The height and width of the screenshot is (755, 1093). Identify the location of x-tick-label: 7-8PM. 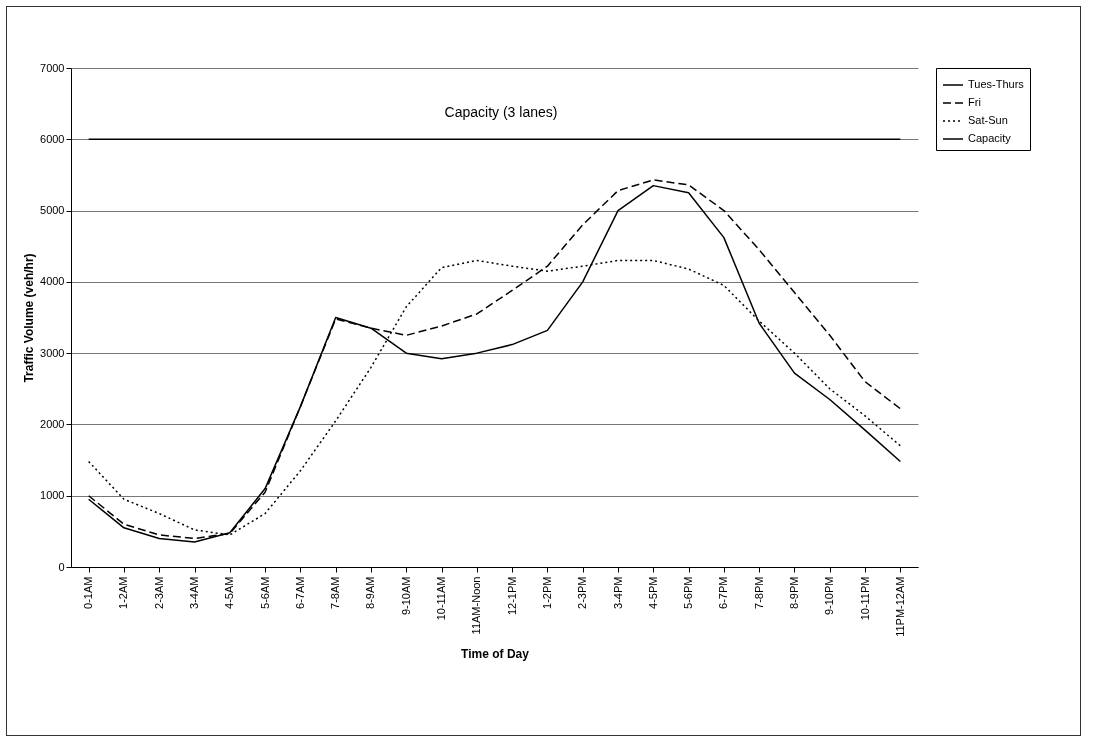
(758, 592).